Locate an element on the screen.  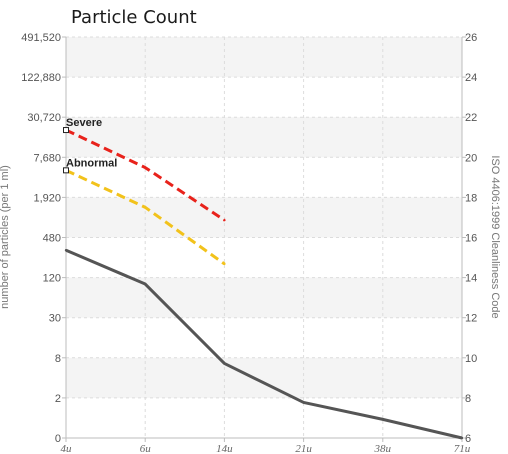
x-tick-label: 38u is located at coordinates (383, 448).